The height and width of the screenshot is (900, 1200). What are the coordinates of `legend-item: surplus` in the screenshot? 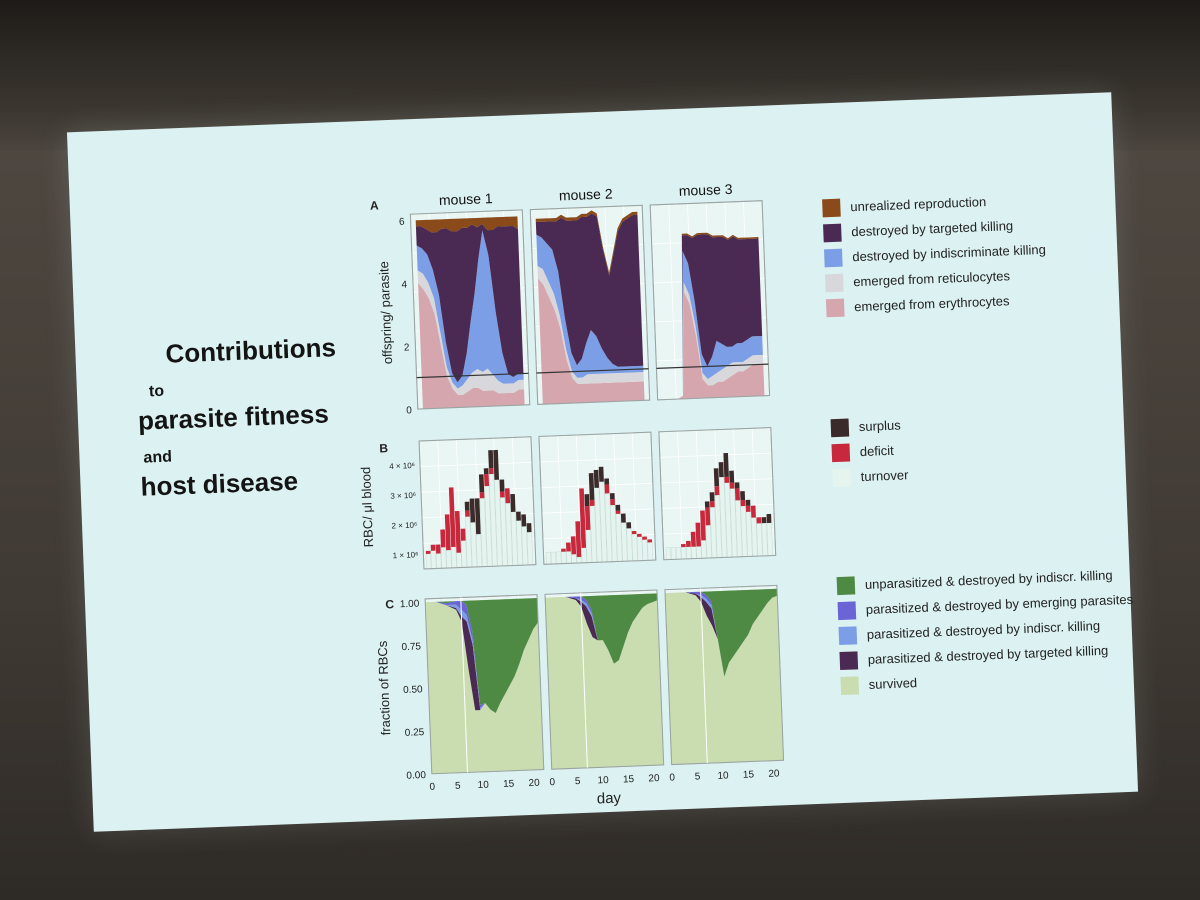 It's located at (868, 426).